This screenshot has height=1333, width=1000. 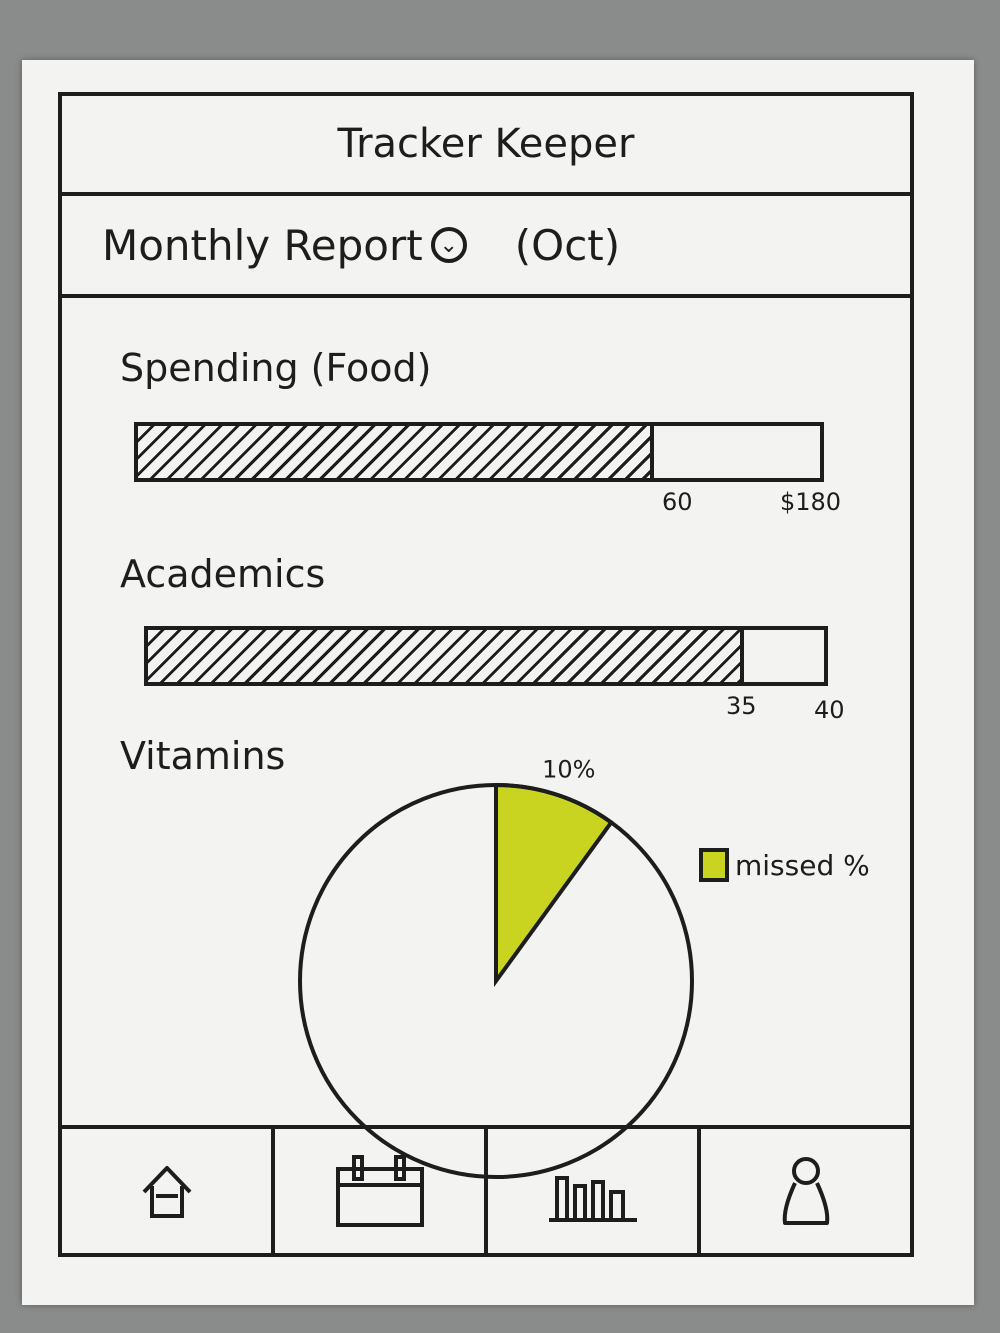 I want to click on spending-progress-bar, so click(x=479, y=452).